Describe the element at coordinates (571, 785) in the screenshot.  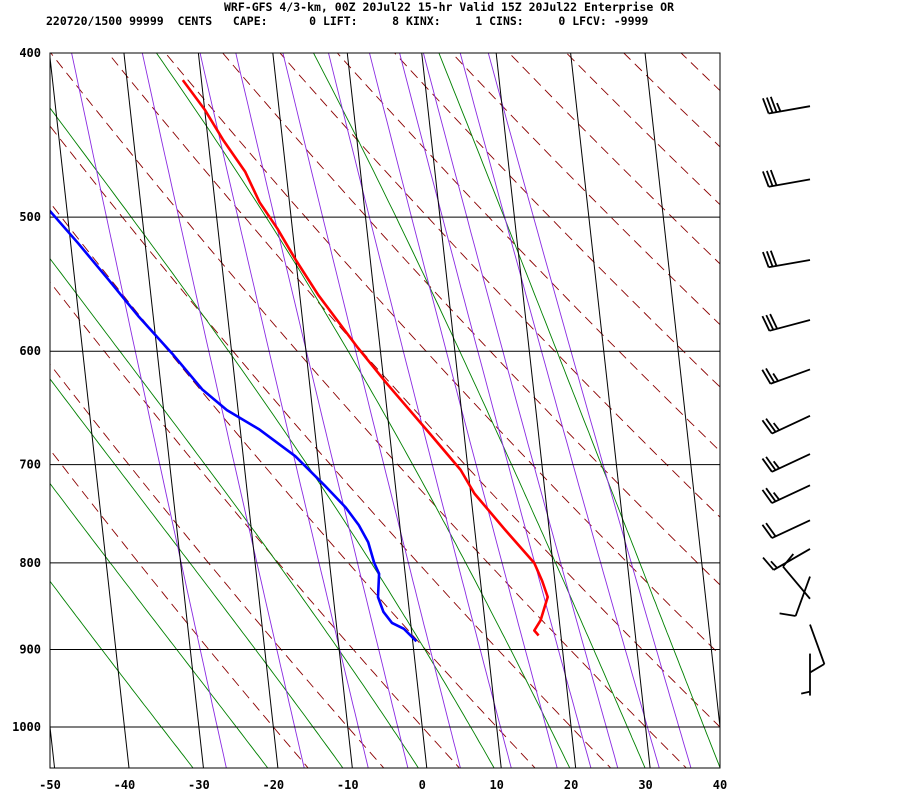
I see `x-tick-label: 20` at that location.